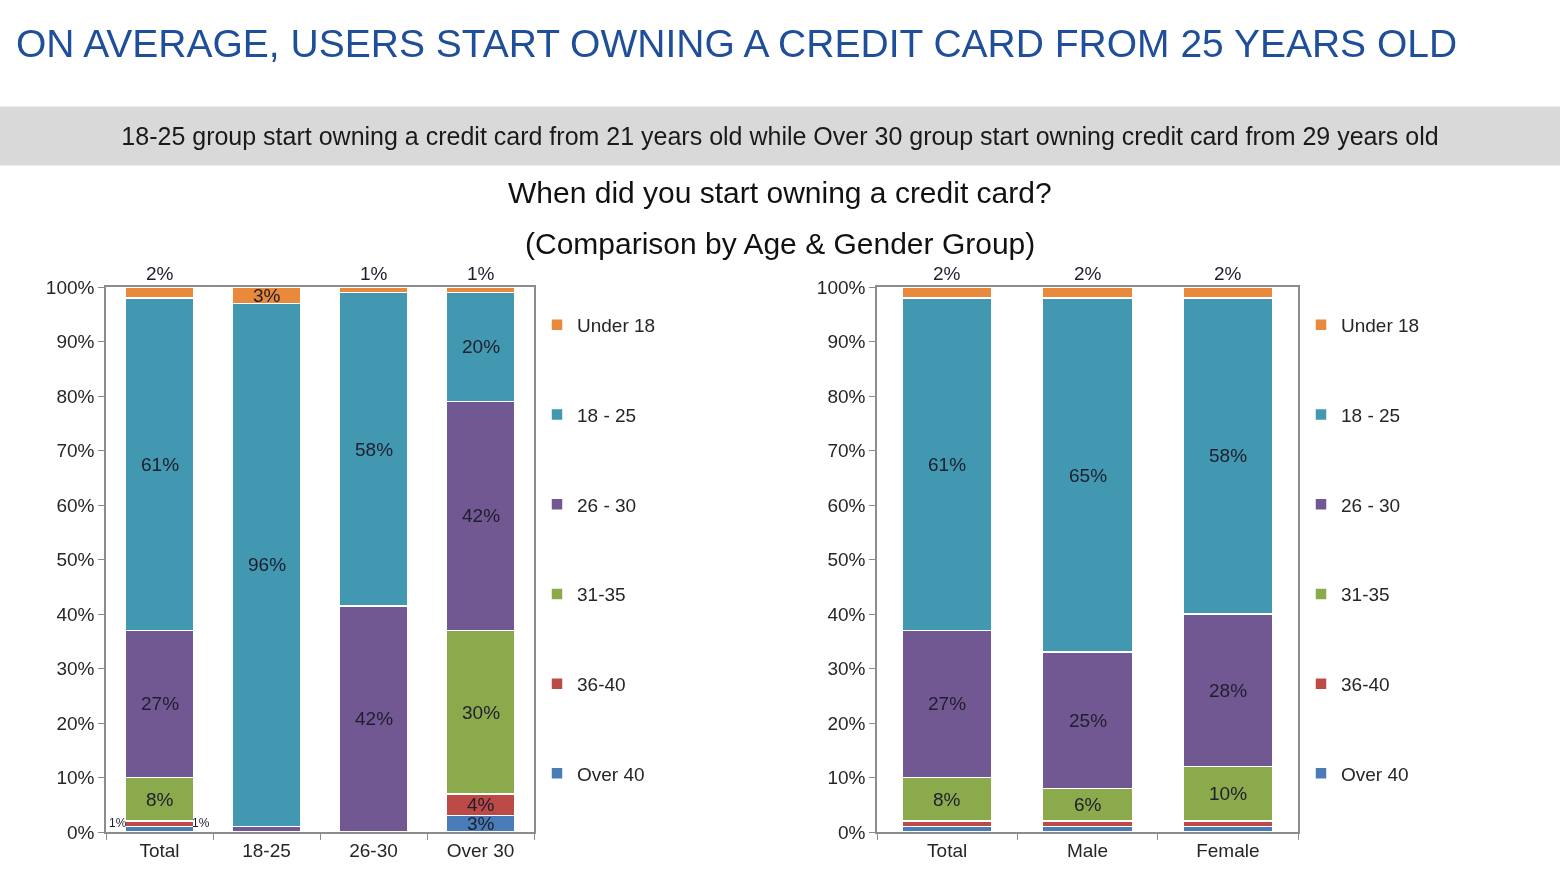 This screenshot has width=1560, height=884. Describe the element at coordinates (267, 564) in the screenshot. I see `data-label: 96%` at that location.